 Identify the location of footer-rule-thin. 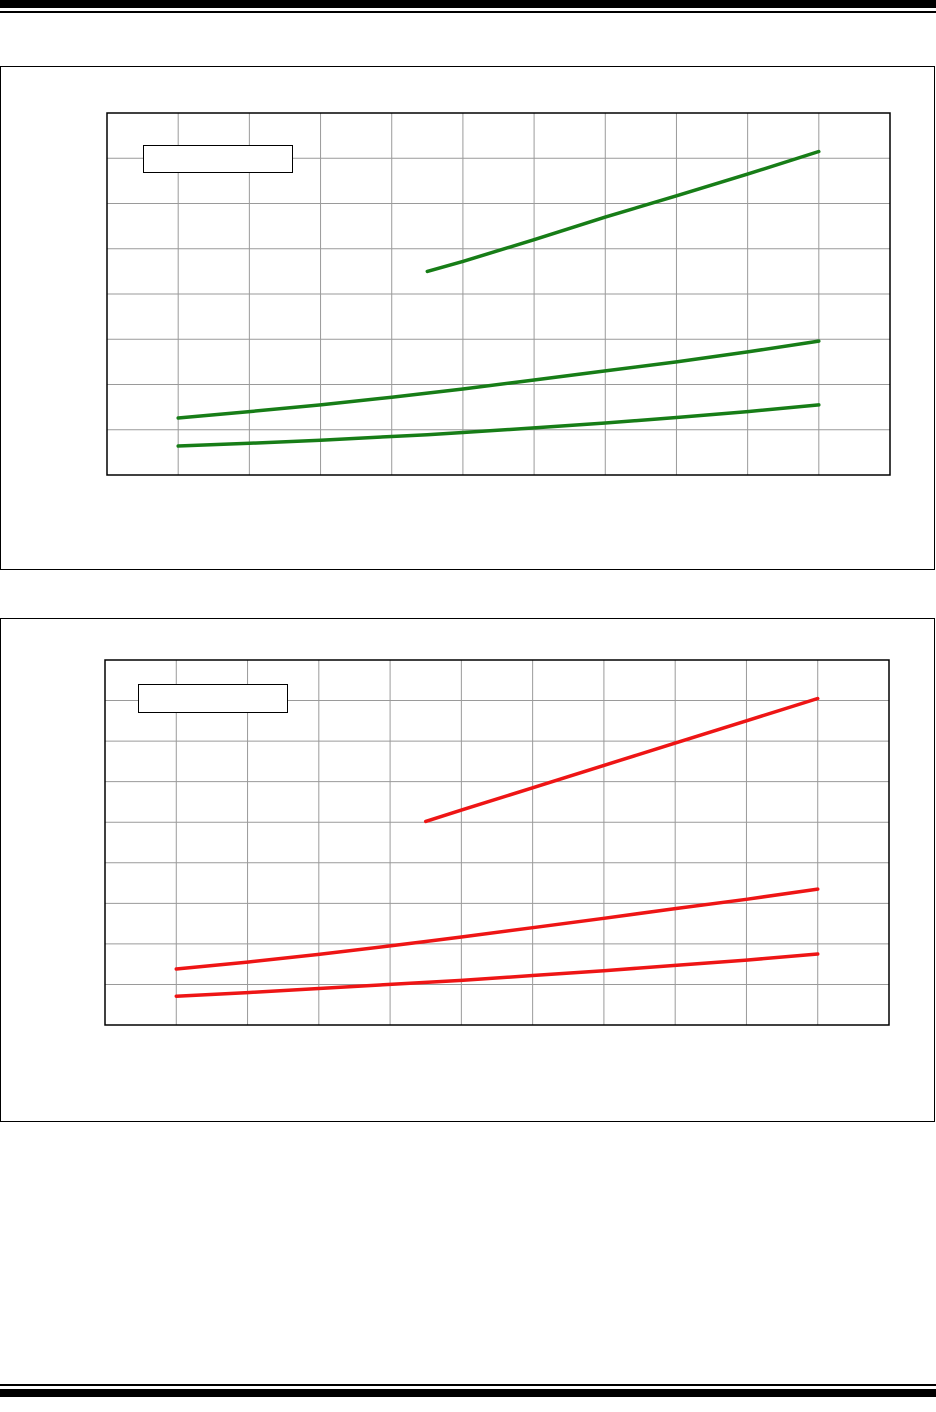
(468, 1385).